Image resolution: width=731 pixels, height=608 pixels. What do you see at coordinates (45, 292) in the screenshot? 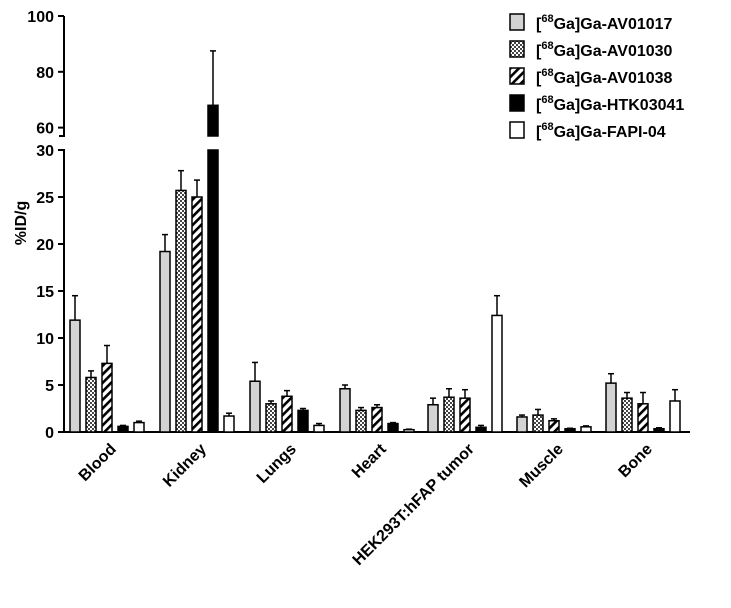
I see `y-tick-label: 15` at bounding box center [45, 292].